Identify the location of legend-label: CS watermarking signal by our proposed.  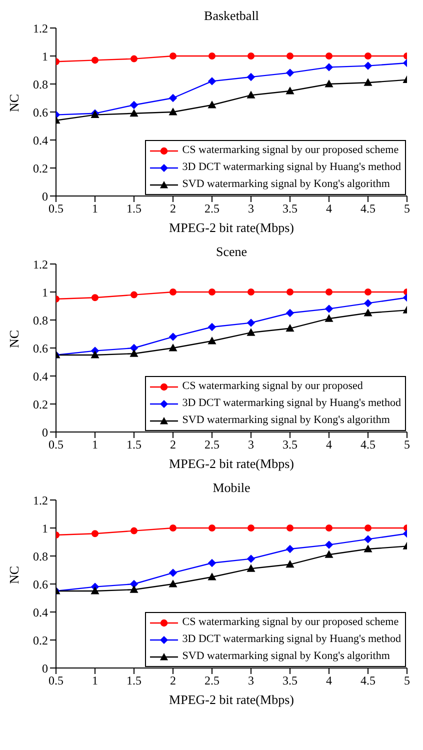
(272, 386).